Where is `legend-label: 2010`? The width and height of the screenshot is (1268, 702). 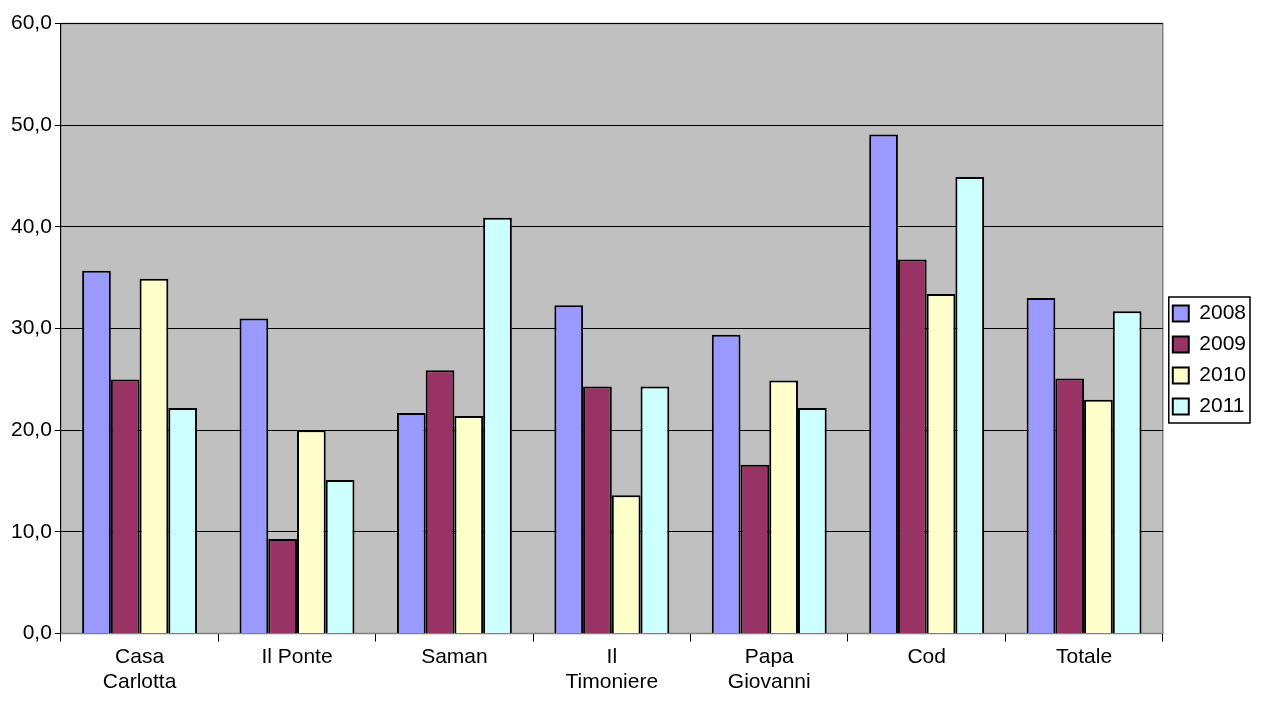 legend-label: 2010 is located at coordinates (1222, 374).